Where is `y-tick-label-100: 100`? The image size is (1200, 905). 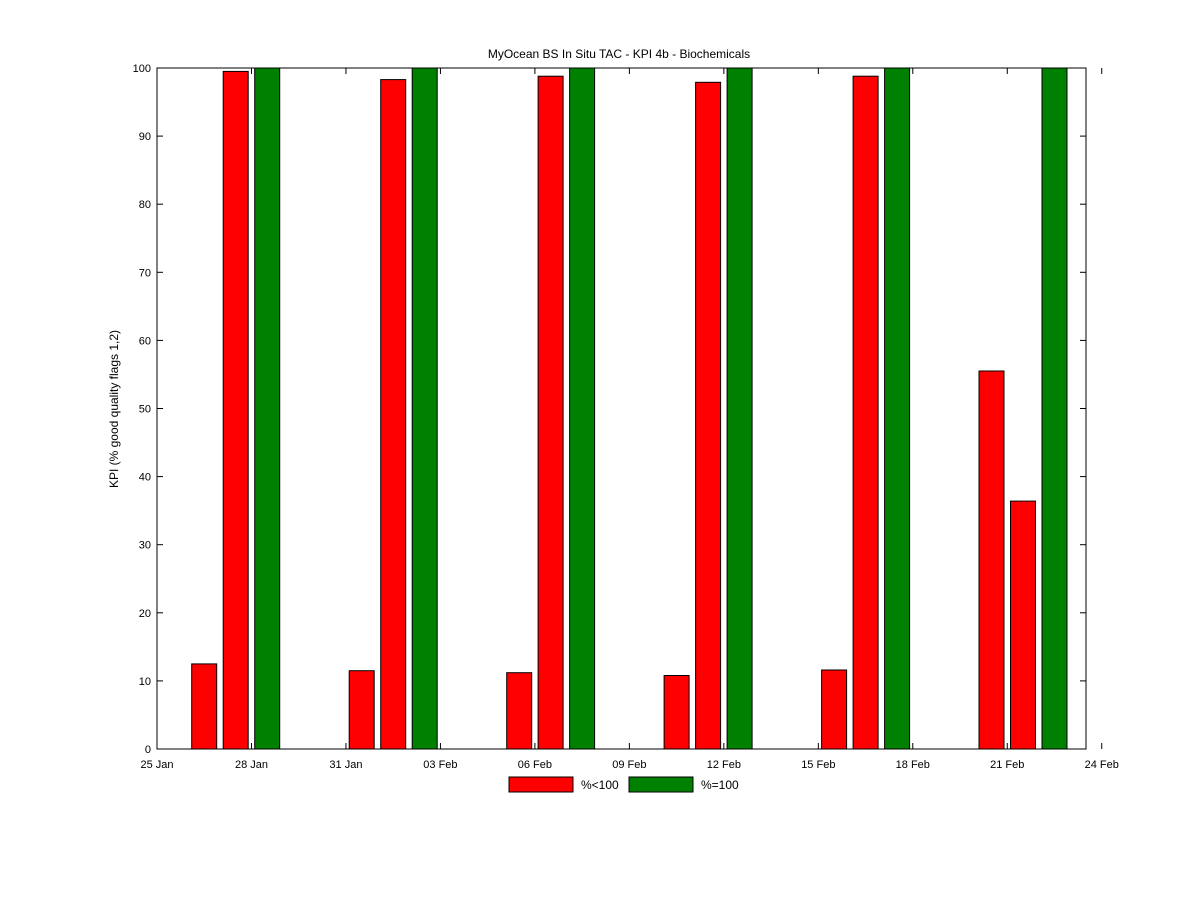 y-tick-label-100: 100 is located at coordinates (142, 69).